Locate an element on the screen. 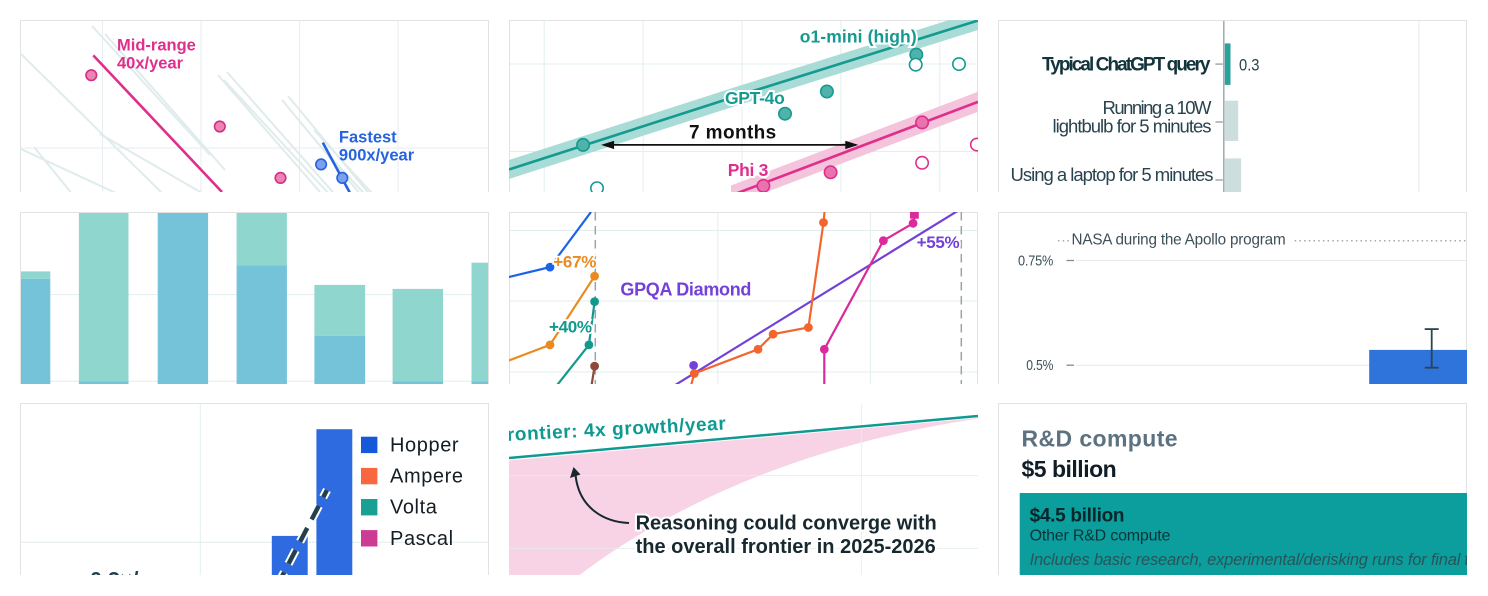 This screenshot has height=596, width=1488. svg-text: o1-mini (high) is located at coordinates (858, 37).